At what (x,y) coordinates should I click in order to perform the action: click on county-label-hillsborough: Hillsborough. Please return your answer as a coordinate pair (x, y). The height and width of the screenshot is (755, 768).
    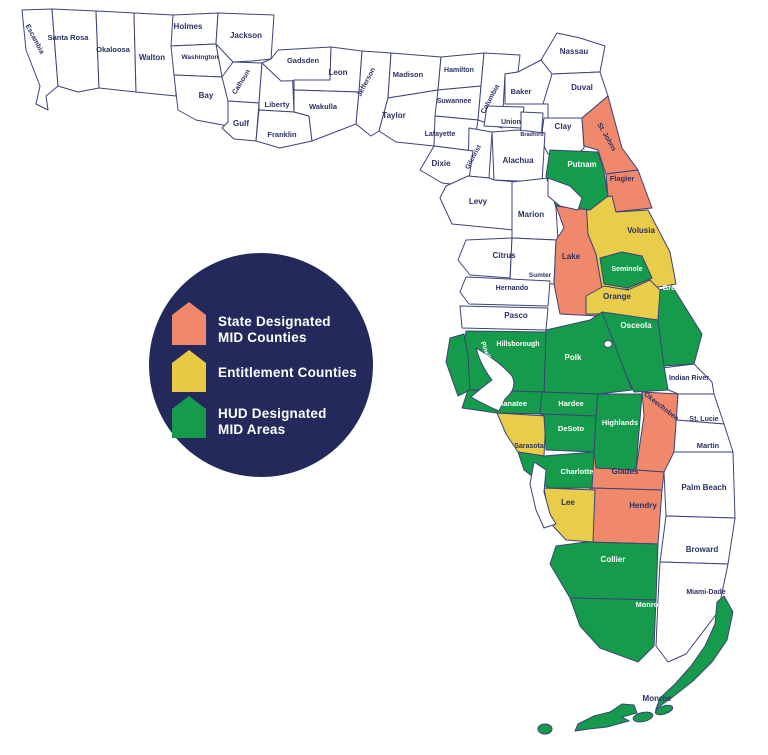
    Looking at the image, I should click on (517, 344).